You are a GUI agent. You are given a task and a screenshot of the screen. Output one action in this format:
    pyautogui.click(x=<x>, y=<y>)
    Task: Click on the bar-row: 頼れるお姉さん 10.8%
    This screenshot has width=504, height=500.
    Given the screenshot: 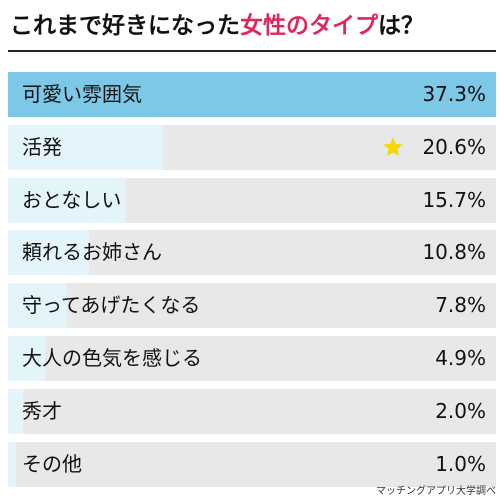 What is the action you would take?
    pyautogui.click(x=252, y=253)
    